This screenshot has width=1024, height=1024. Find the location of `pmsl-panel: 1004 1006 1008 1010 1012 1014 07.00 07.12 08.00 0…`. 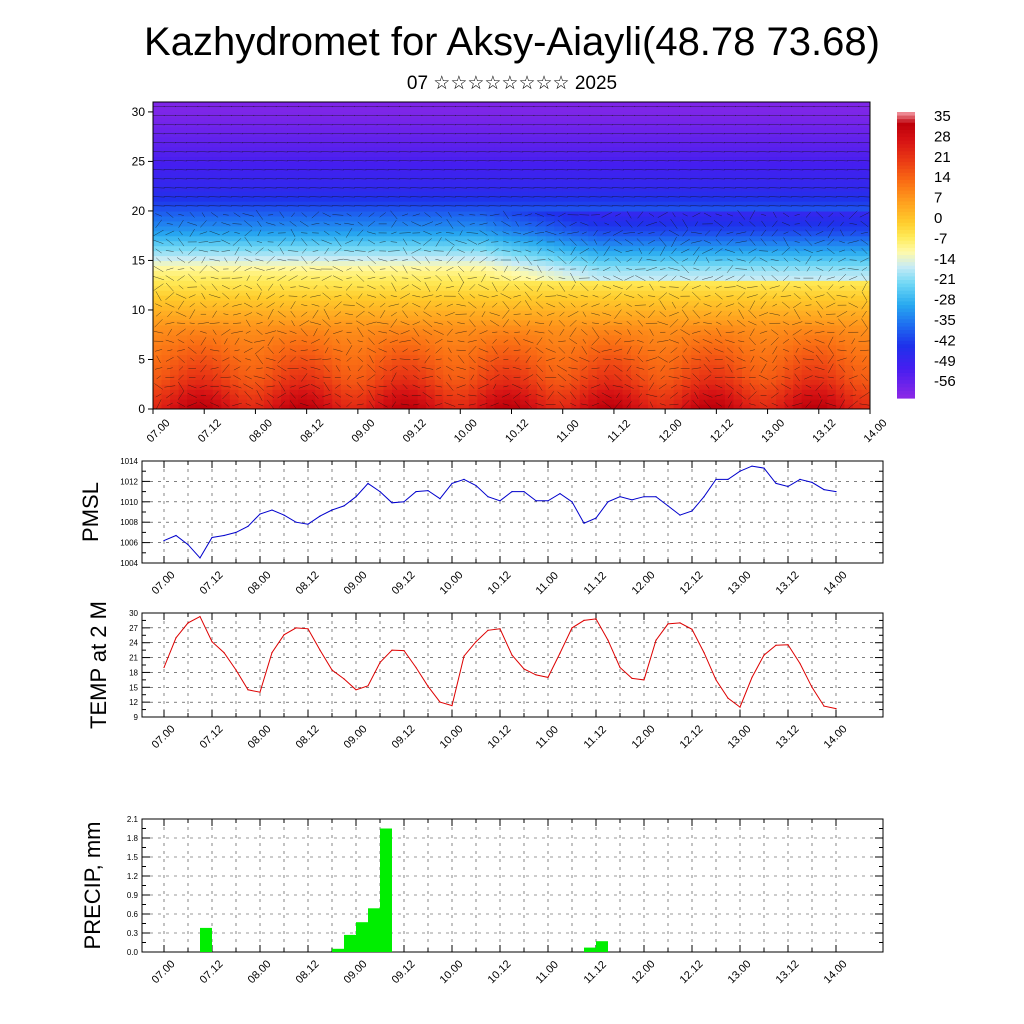

pmsl-panel: 1004 1006 1008 1010 1012 1014 07.00 07.12 08.00 0… is located at coordinates (481, 527).